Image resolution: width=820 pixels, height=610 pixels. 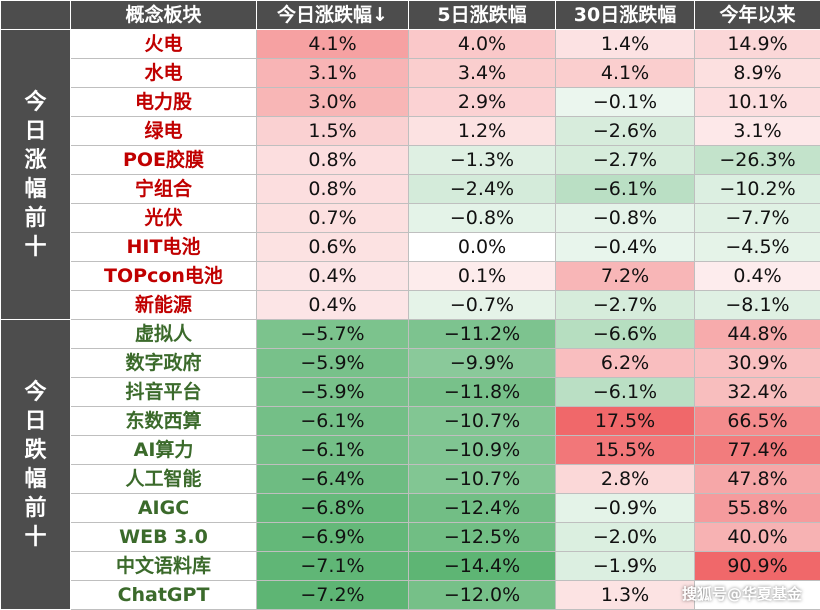 What do you see at coordinates (332, 508) in the screenshot?
I see `today-change-cell: −6.8%` at bounding box center [332, 508].